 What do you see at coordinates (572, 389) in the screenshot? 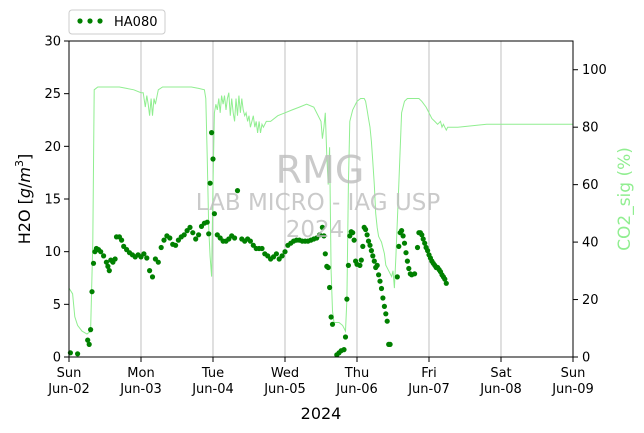
I see `x-tick-date: Jun-09` at bounding box center [572, 389].